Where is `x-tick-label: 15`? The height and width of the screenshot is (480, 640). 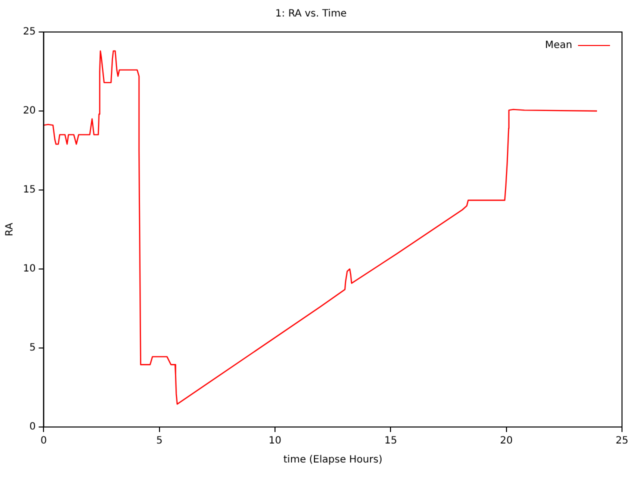
x-tick-label: 15 is located at coordinates (391, 441).